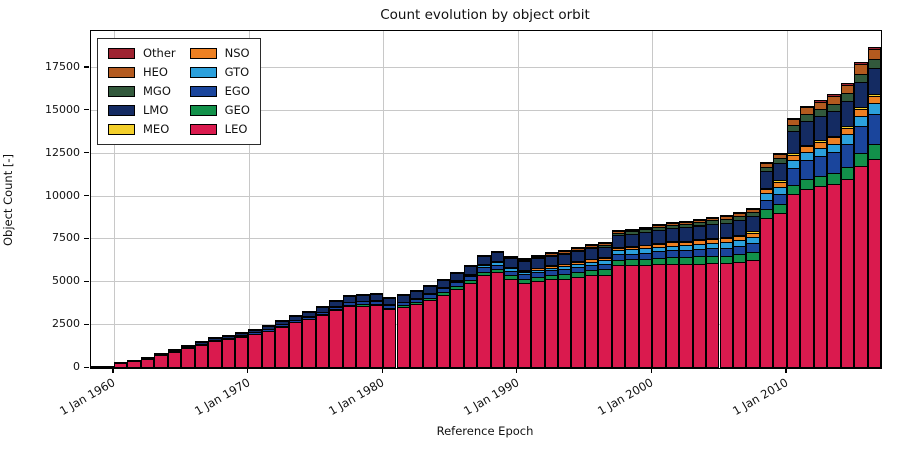 Image resolution: width=900 pixels, height=450 pixels. Describe the element at coordinates (121, 72) in the screenshot. I see `legend-swatch-HEO` at that location.